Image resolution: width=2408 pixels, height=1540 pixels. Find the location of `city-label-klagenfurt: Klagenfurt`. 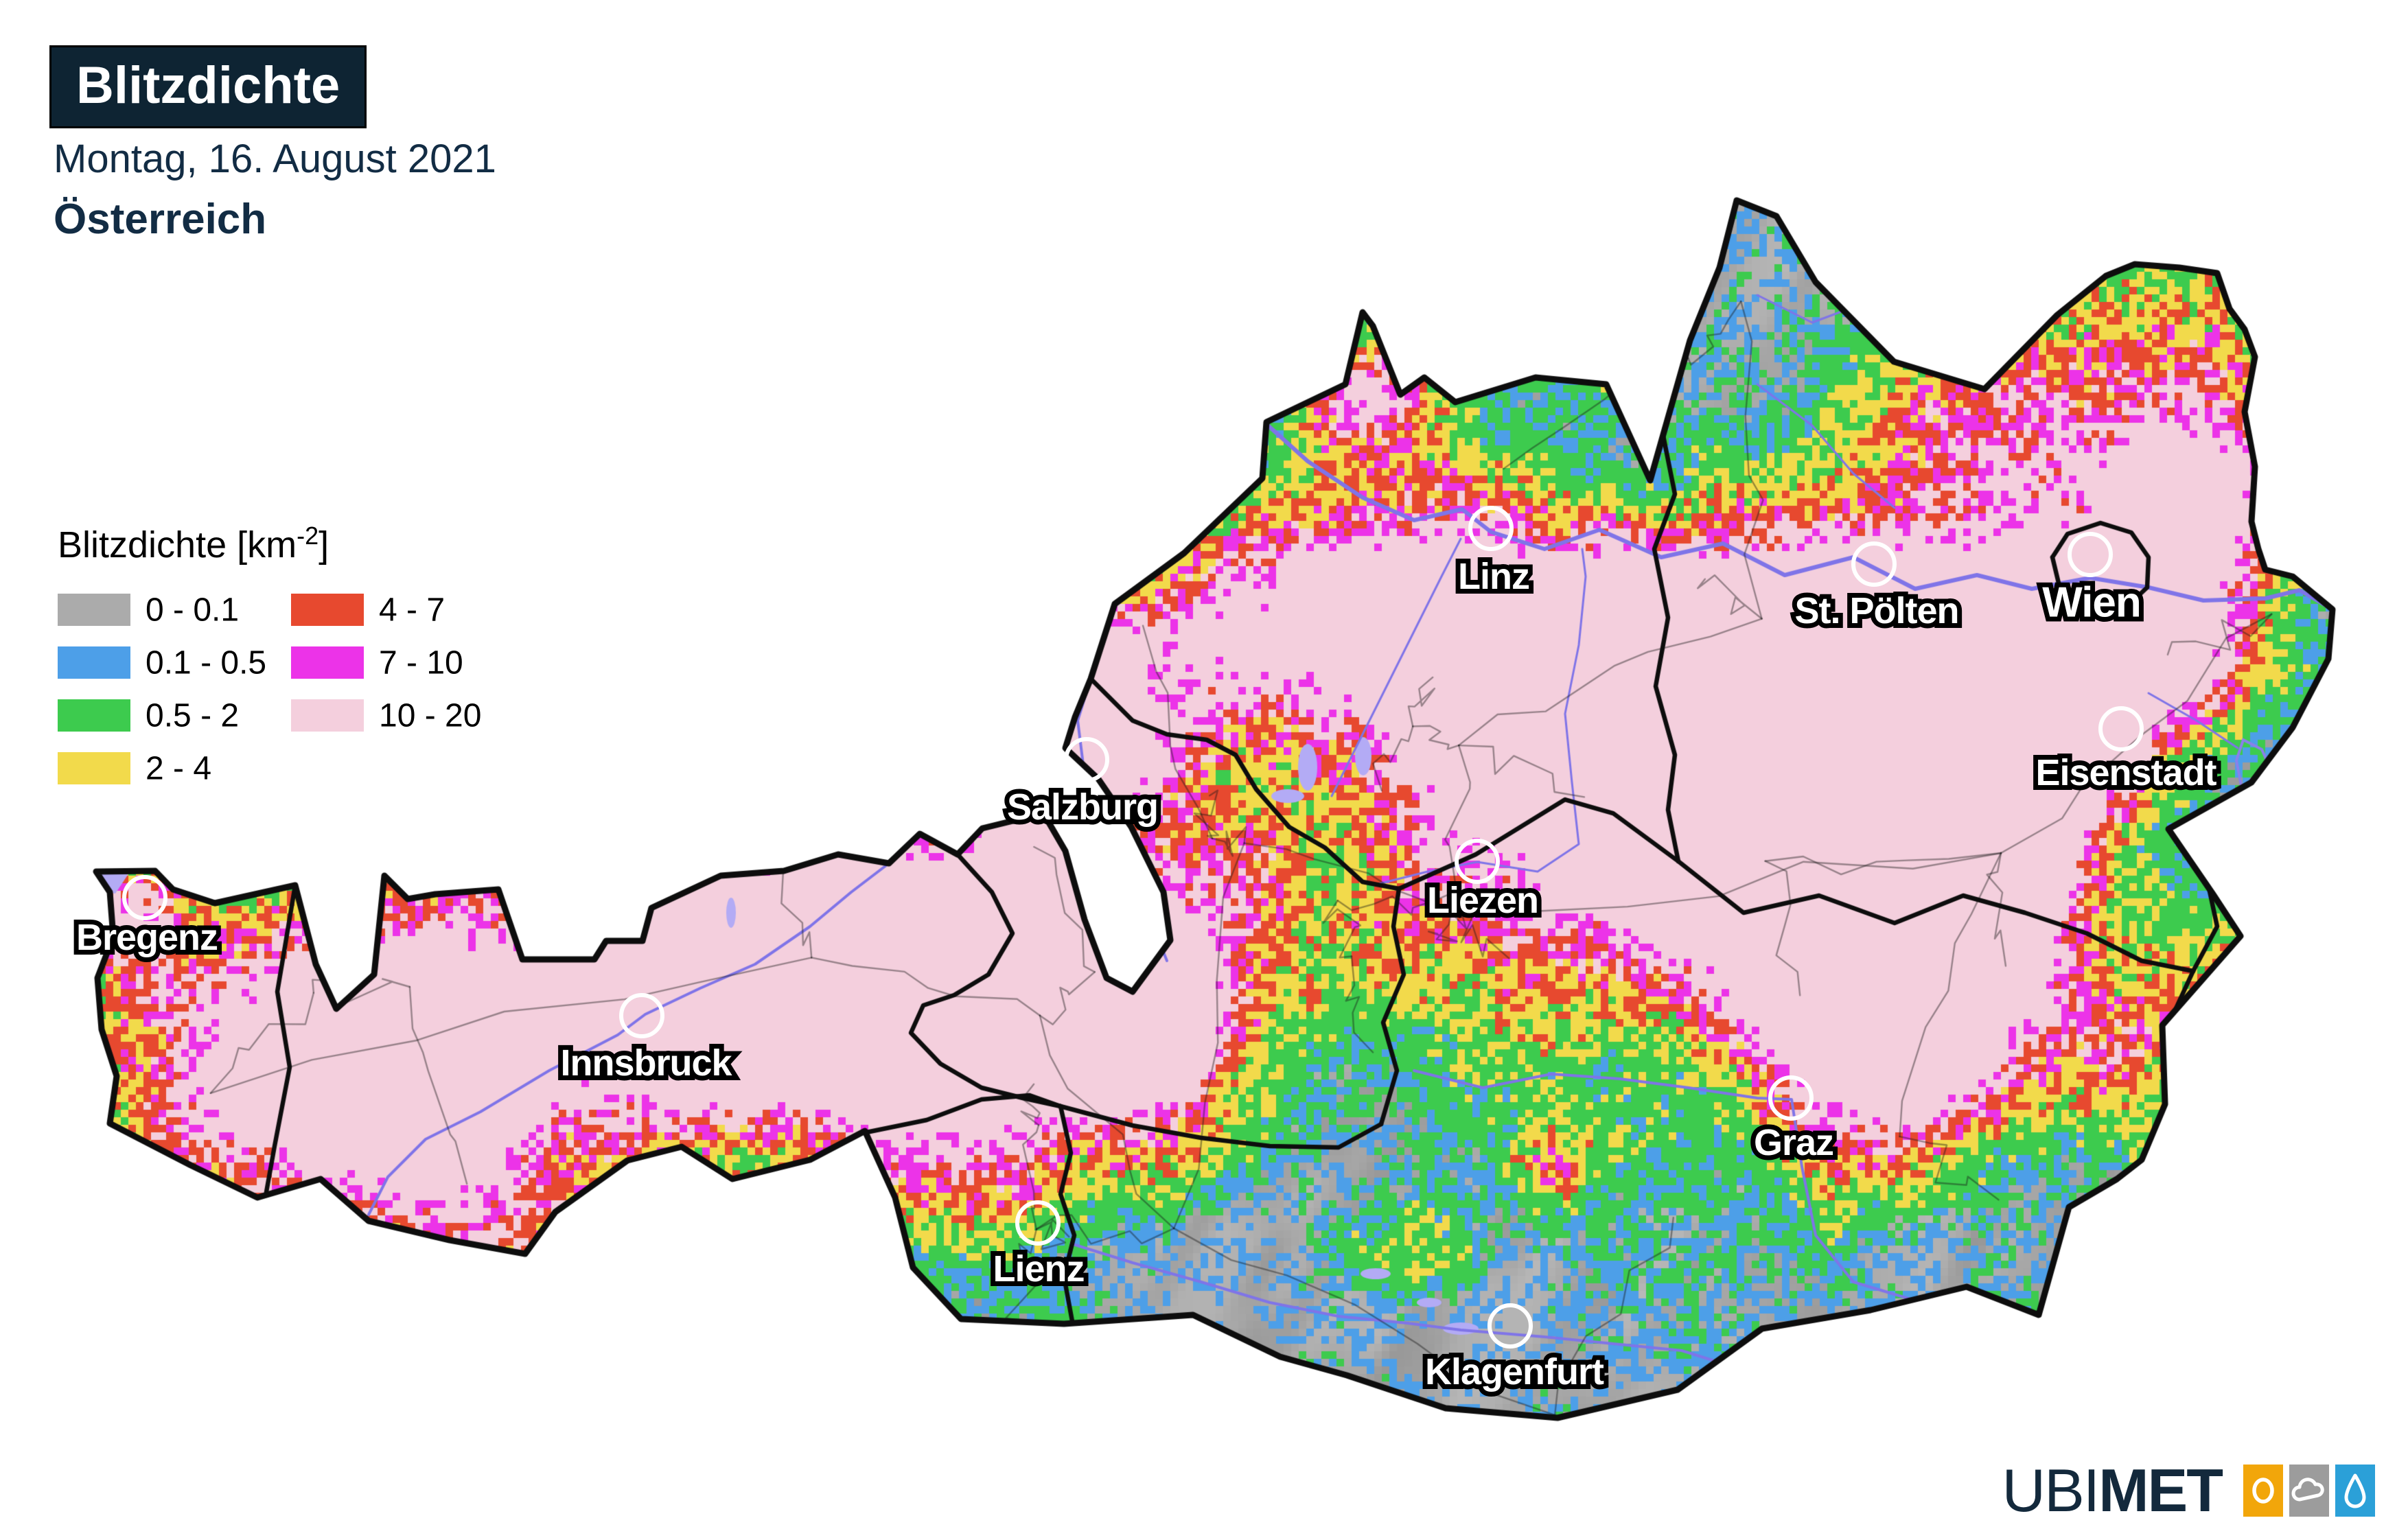

city-label-klagenfurt: Klagenfurt is located at coordinates (1514, 1372).